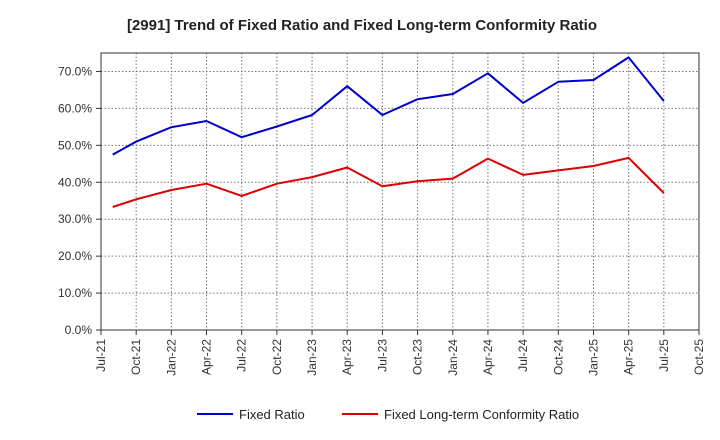  What do you see at coordinates (75, 293) in the screenshot?
I see `y-tick-label: 10.0%` at bounding box center [75, 293].